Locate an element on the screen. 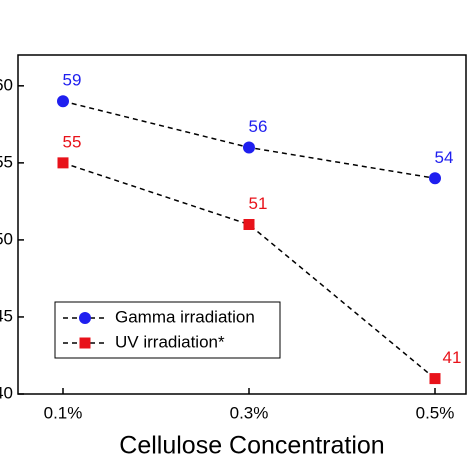 The image size is (474, 474). legend-label: UV irradiation* is located at coordinates (170, 341).